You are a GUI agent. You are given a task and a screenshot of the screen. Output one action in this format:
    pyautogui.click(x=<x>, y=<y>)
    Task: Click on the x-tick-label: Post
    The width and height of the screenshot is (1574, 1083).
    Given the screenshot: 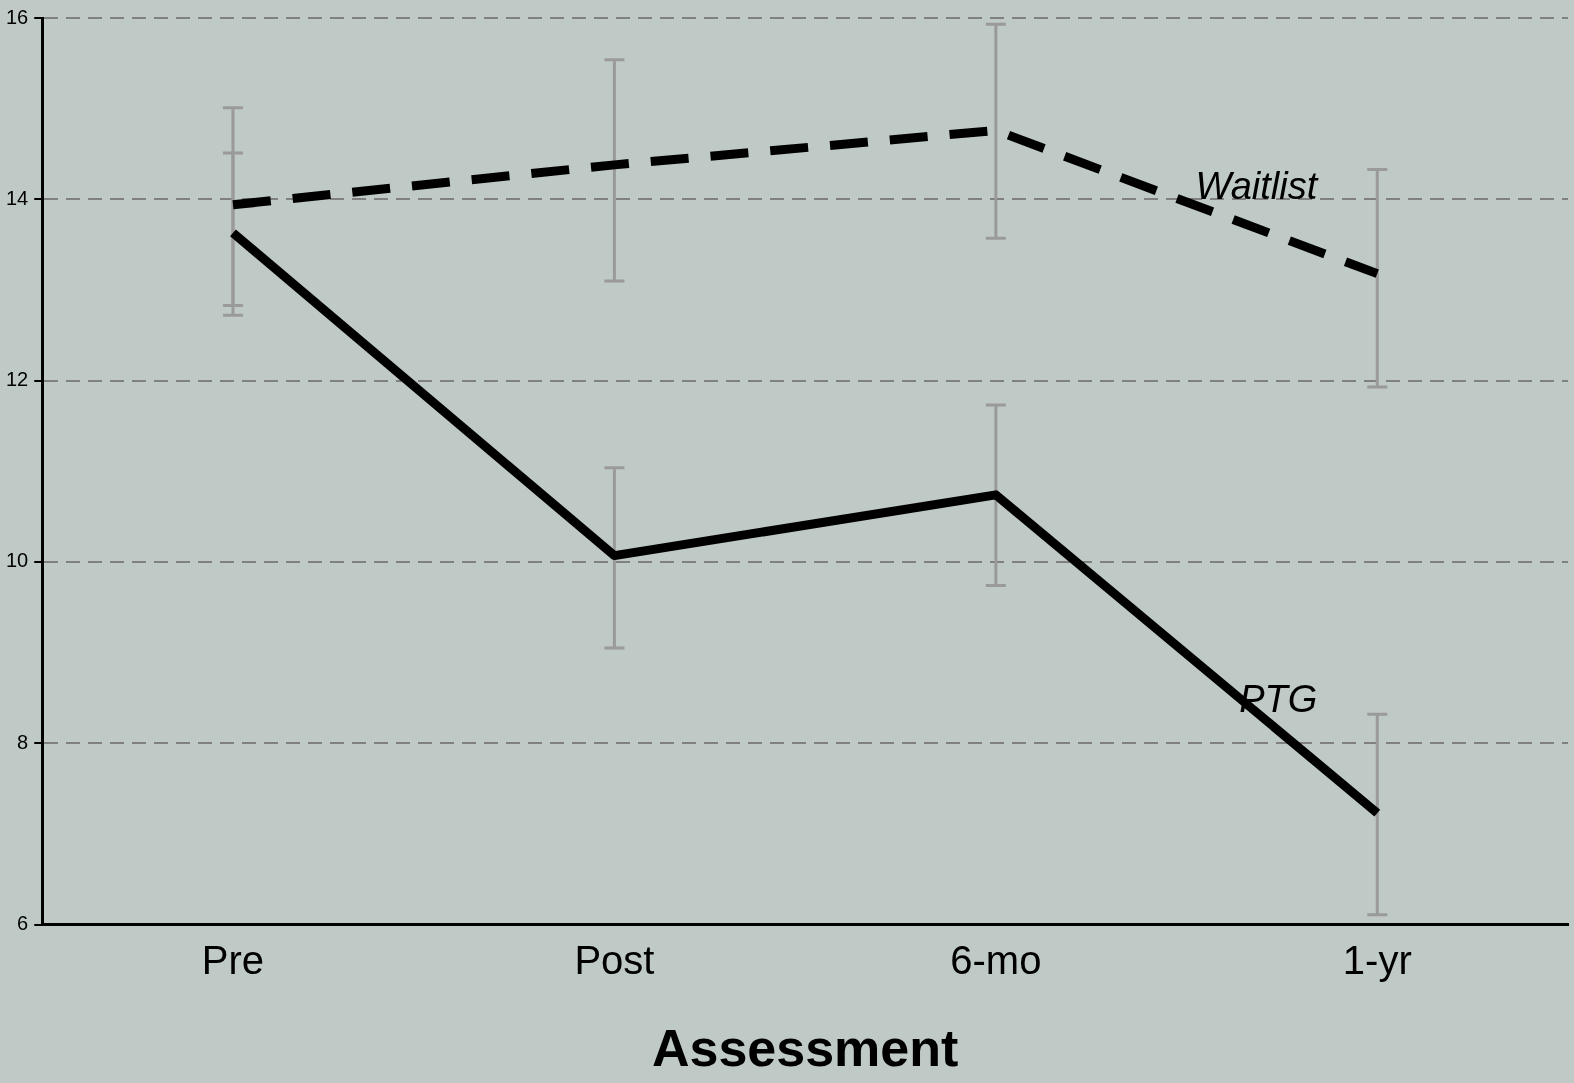 What is the action you would take?
    pyautogui.click(x=614, y=959)
    